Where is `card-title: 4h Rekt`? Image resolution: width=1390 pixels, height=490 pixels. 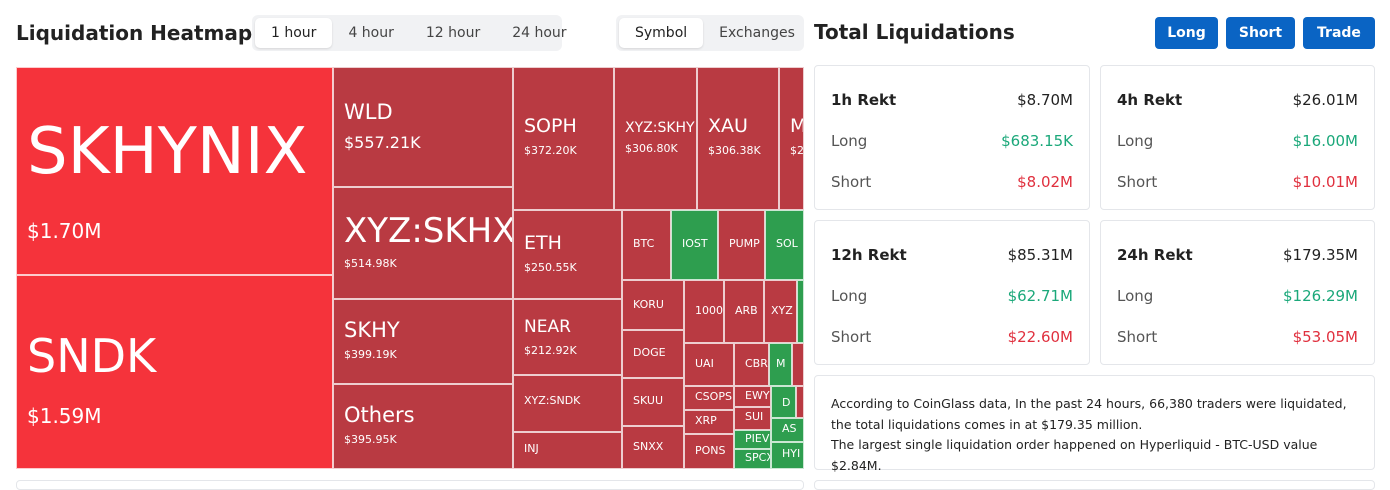 card-title: 4h Rekt is located at coordinates (1150, 100).